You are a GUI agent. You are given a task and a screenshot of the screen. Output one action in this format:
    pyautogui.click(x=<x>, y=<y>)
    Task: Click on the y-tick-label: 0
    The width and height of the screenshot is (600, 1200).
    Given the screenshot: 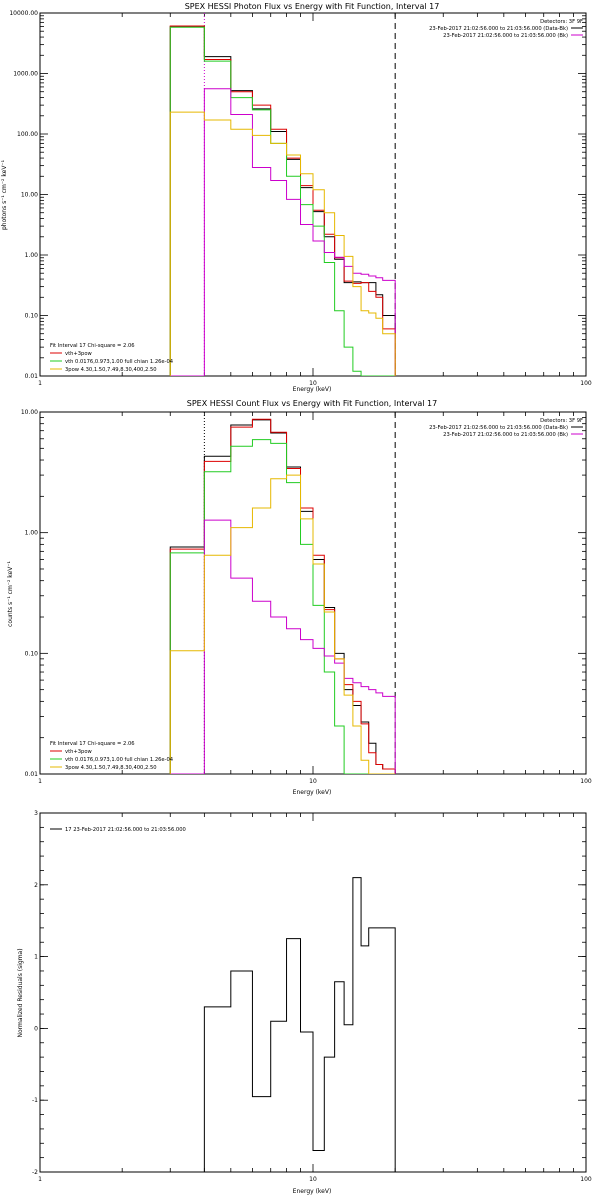 What is the action you would take?
    pyautogui.click(x=36, y=1028)
    